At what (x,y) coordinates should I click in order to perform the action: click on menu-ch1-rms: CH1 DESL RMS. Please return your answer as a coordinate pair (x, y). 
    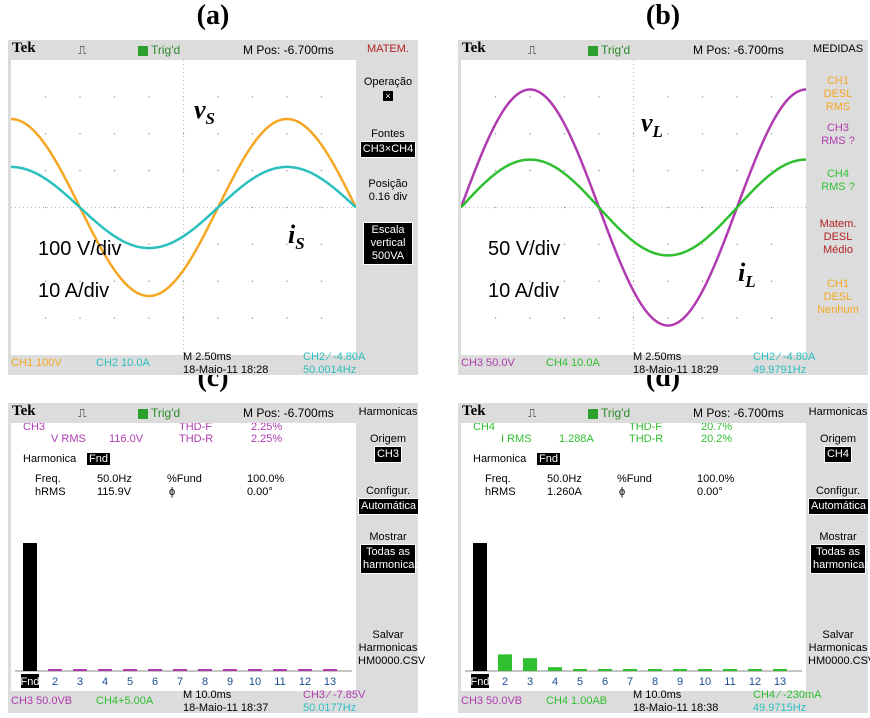
    Looking at the image, I should click on (838, 94).